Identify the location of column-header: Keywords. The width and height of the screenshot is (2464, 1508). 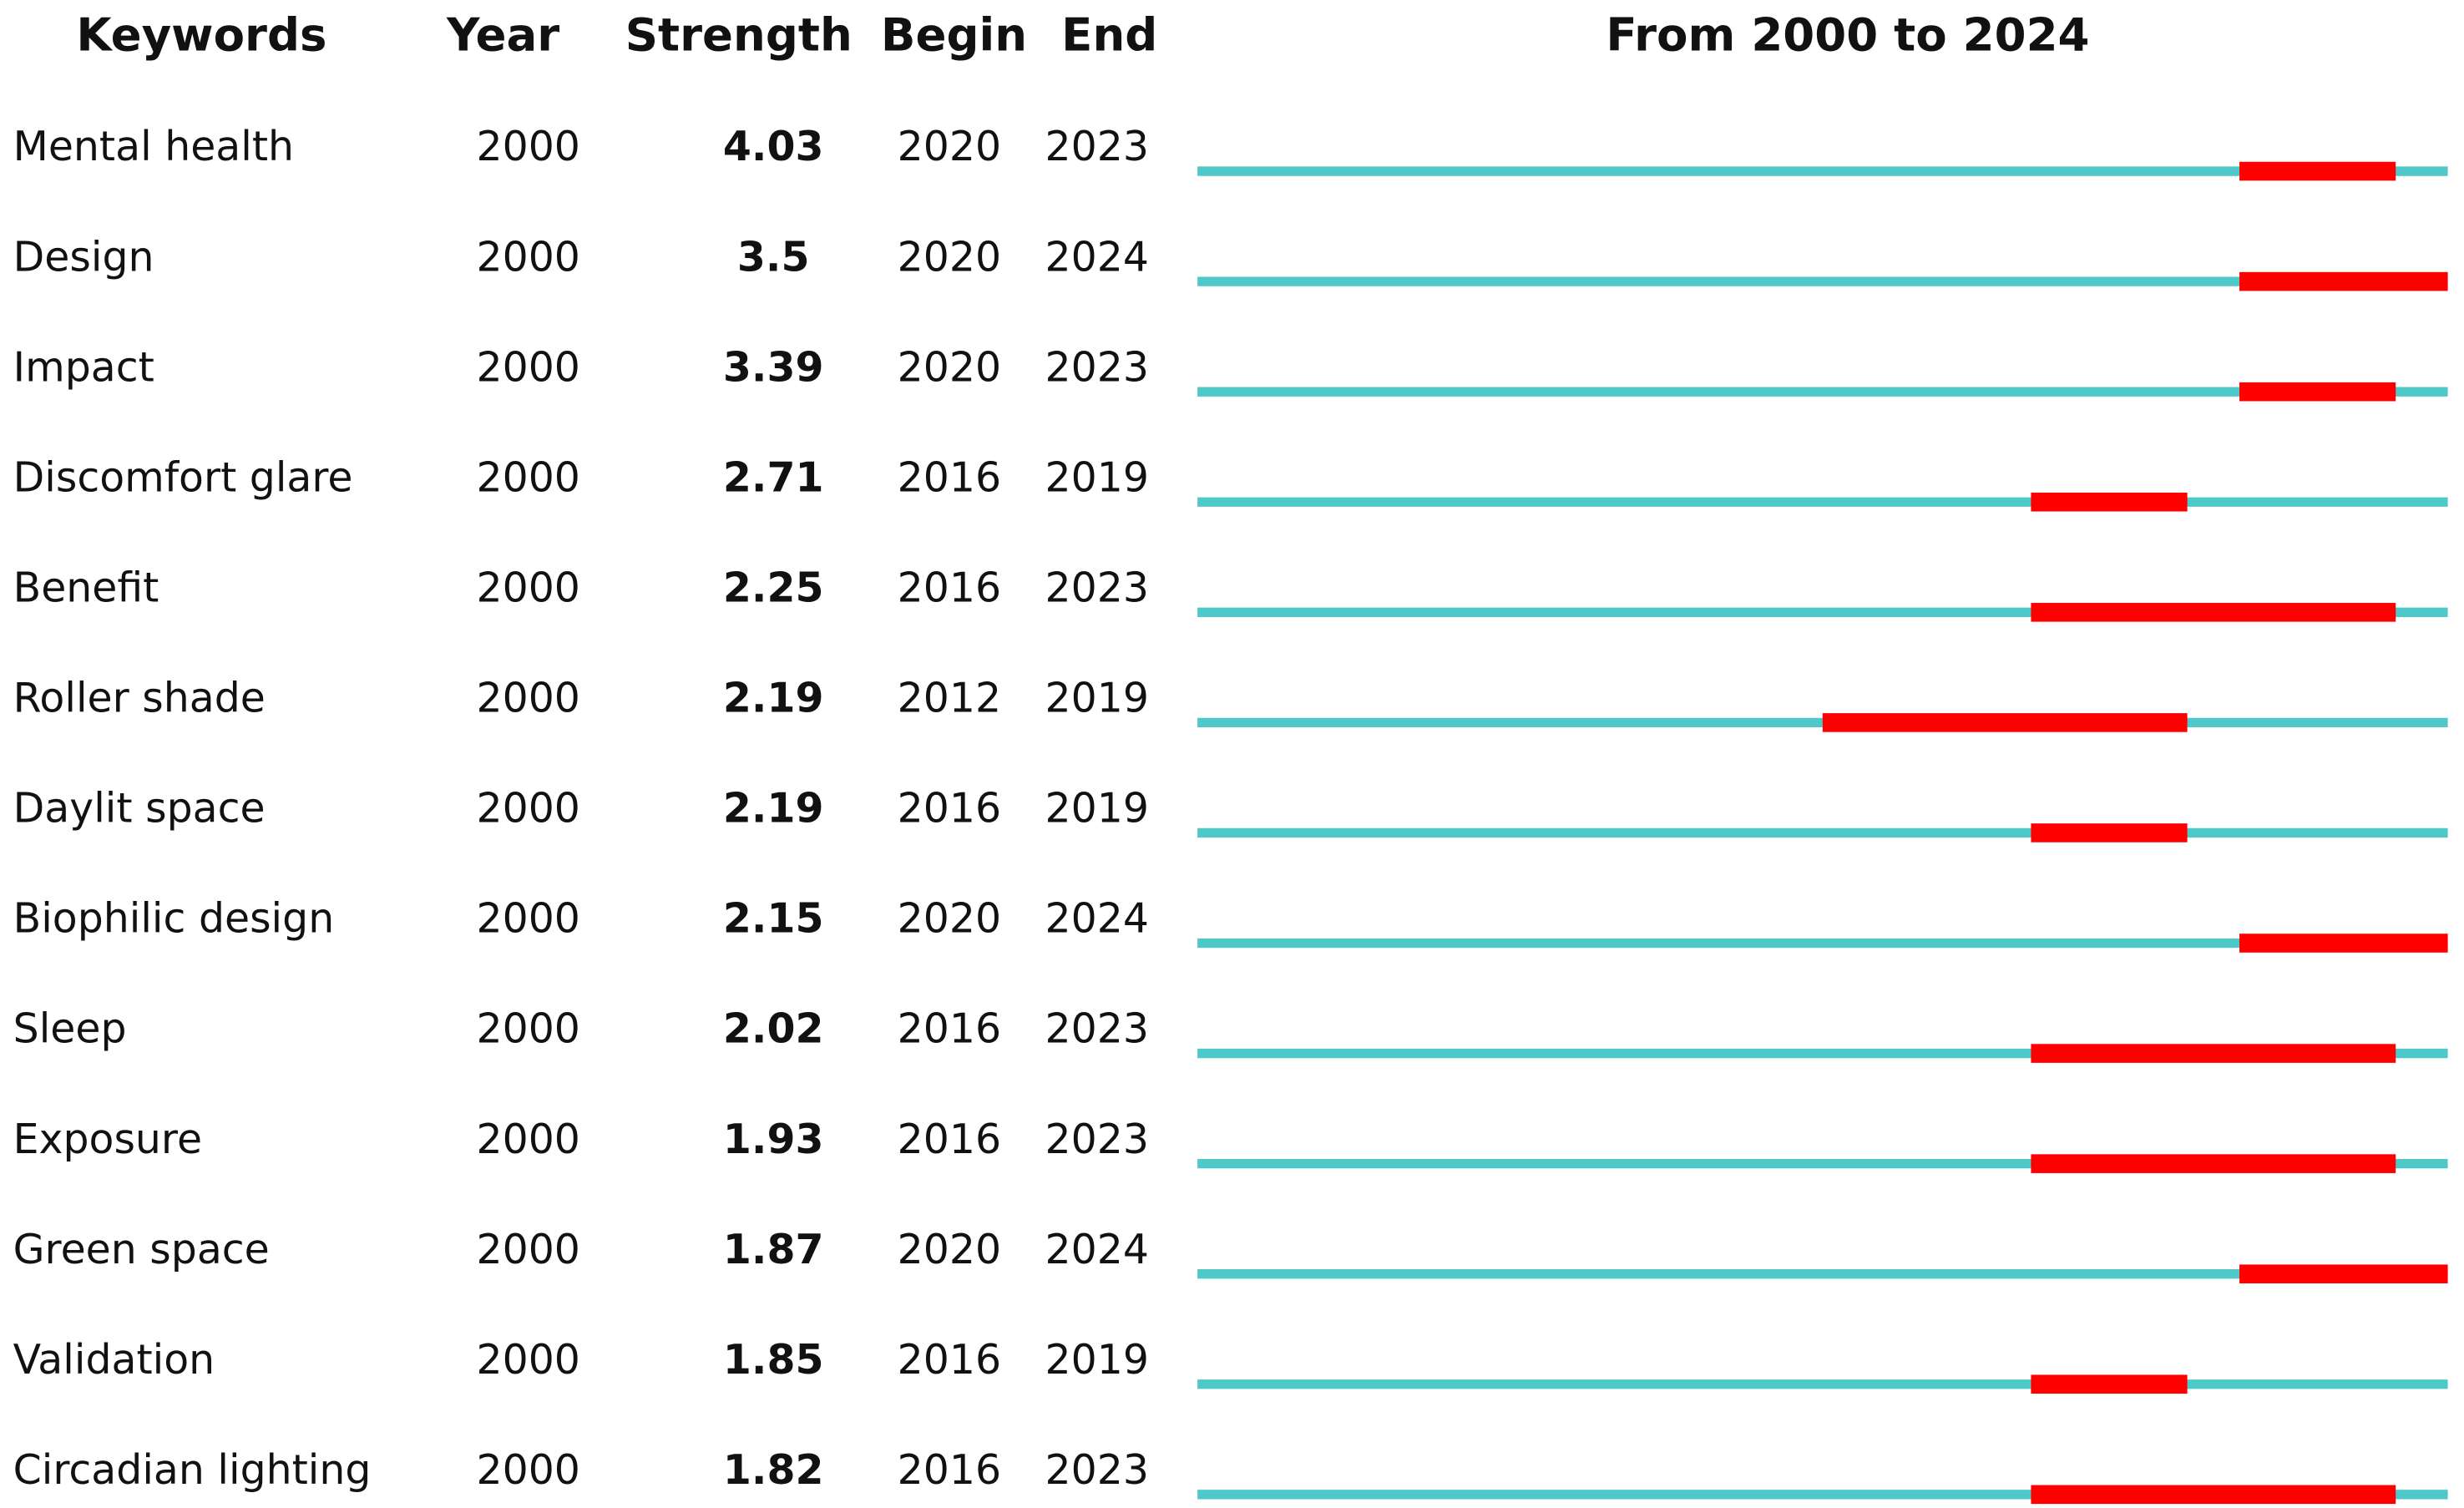
(201, 34).